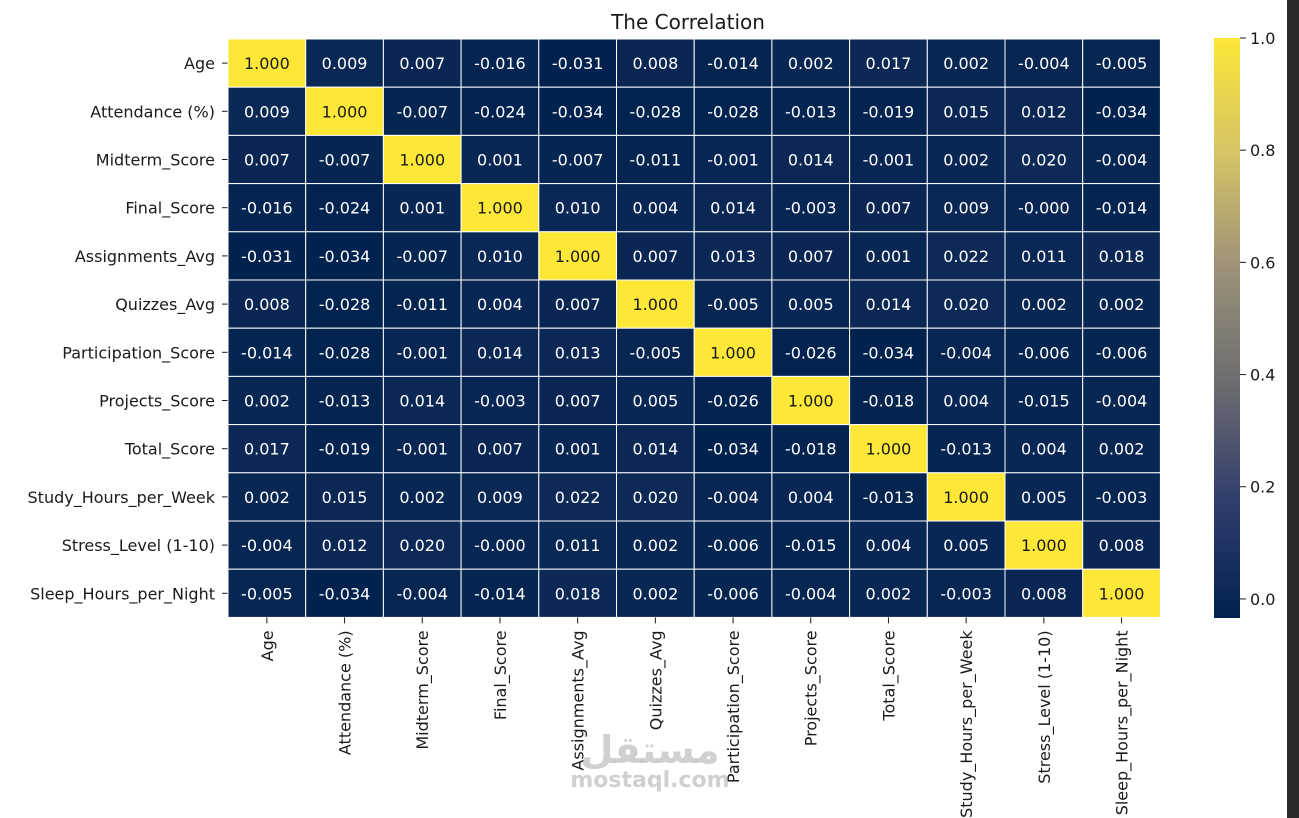 The height and width of the screenshot is (818, 1299). Describe the element at coordinates (1044, 593) in the screenshot. I see `cell-value-label: 0.008` at that location.